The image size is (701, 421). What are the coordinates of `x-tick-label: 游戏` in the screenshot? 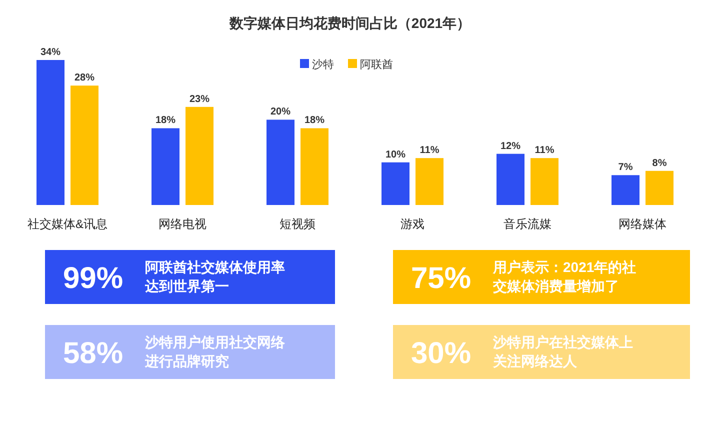 It's located at (412, 224).